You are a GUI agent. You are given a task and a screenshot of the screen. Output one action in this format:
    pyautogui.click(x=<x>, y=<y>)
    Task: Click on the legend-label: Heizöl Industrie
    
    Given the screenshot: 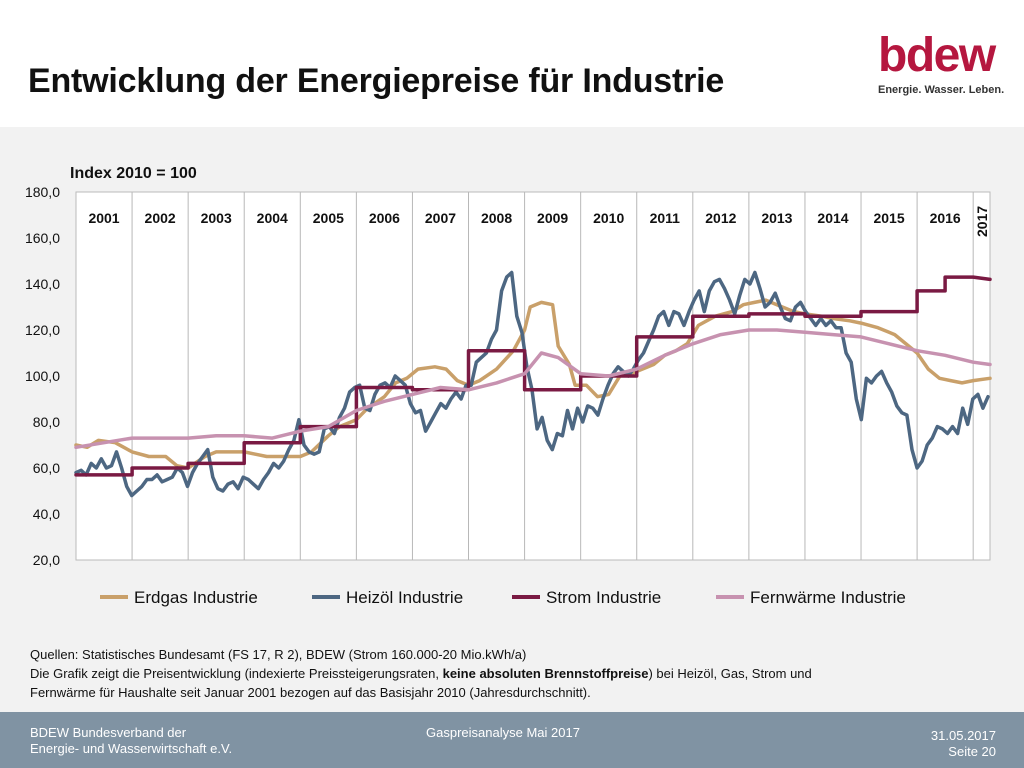 What is the action you would take?
    pyautogui.click(x=404, y=597)
    